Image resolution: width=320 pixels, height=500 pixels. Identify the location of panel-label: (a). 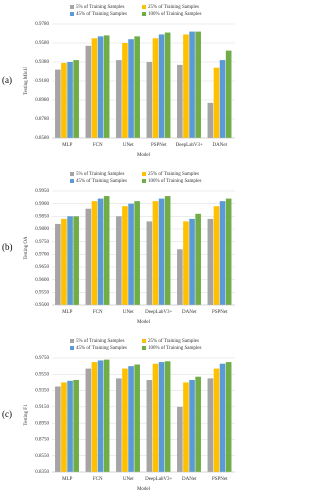
(7, 80).